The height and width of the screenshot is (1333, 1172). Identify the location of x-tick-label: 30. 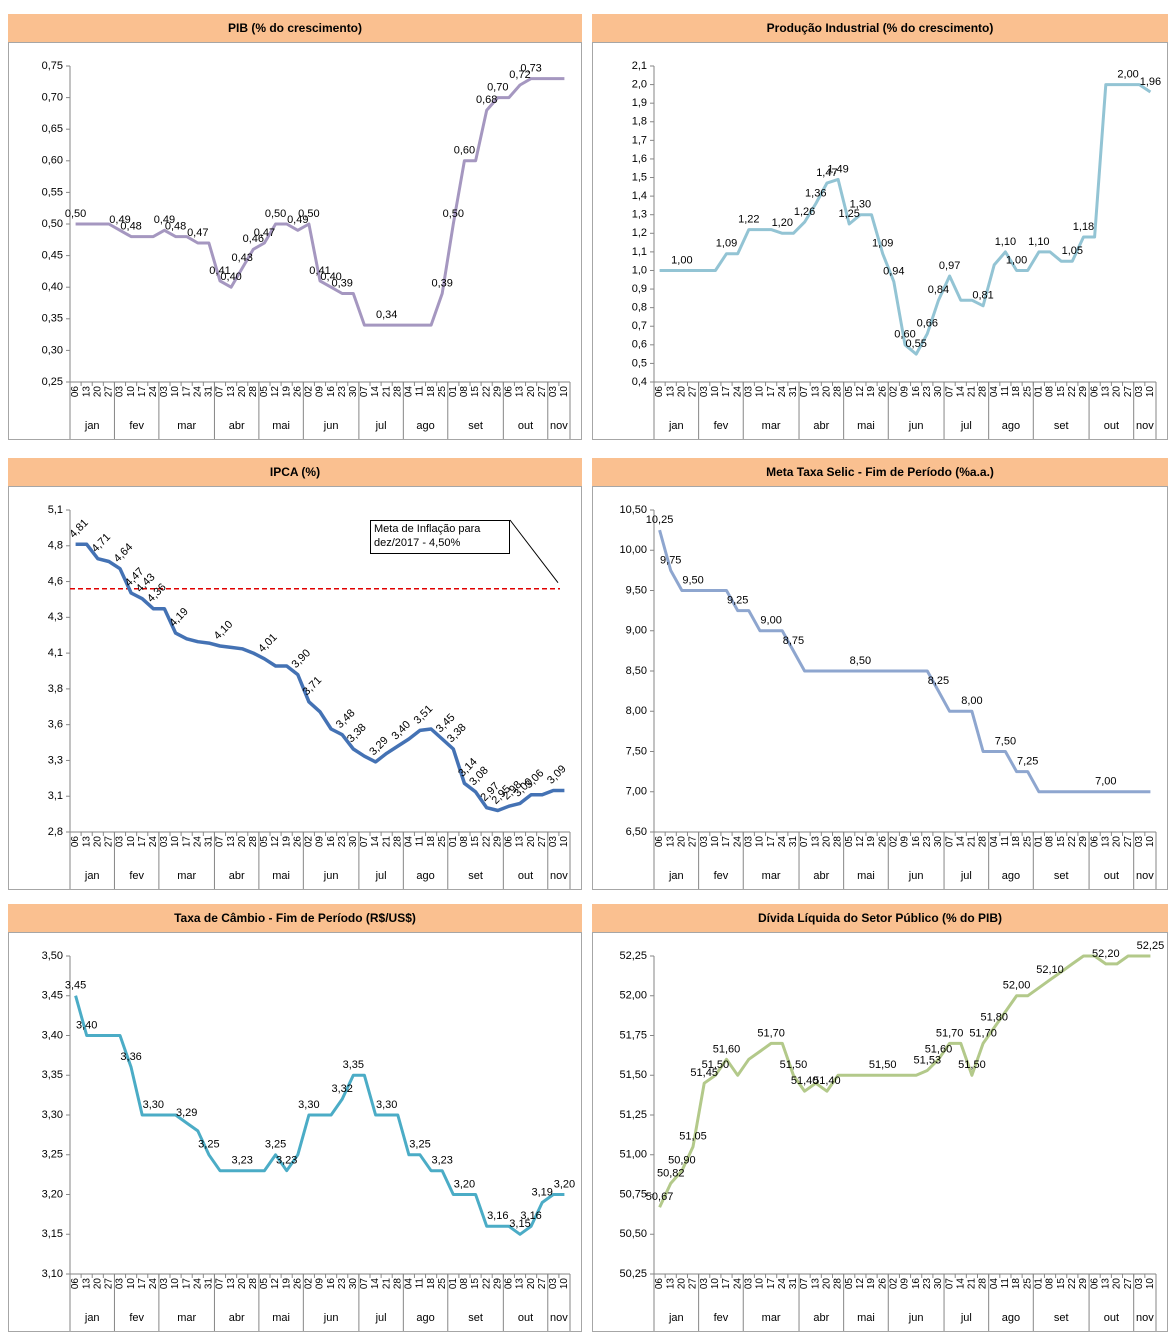
(353, 1284).